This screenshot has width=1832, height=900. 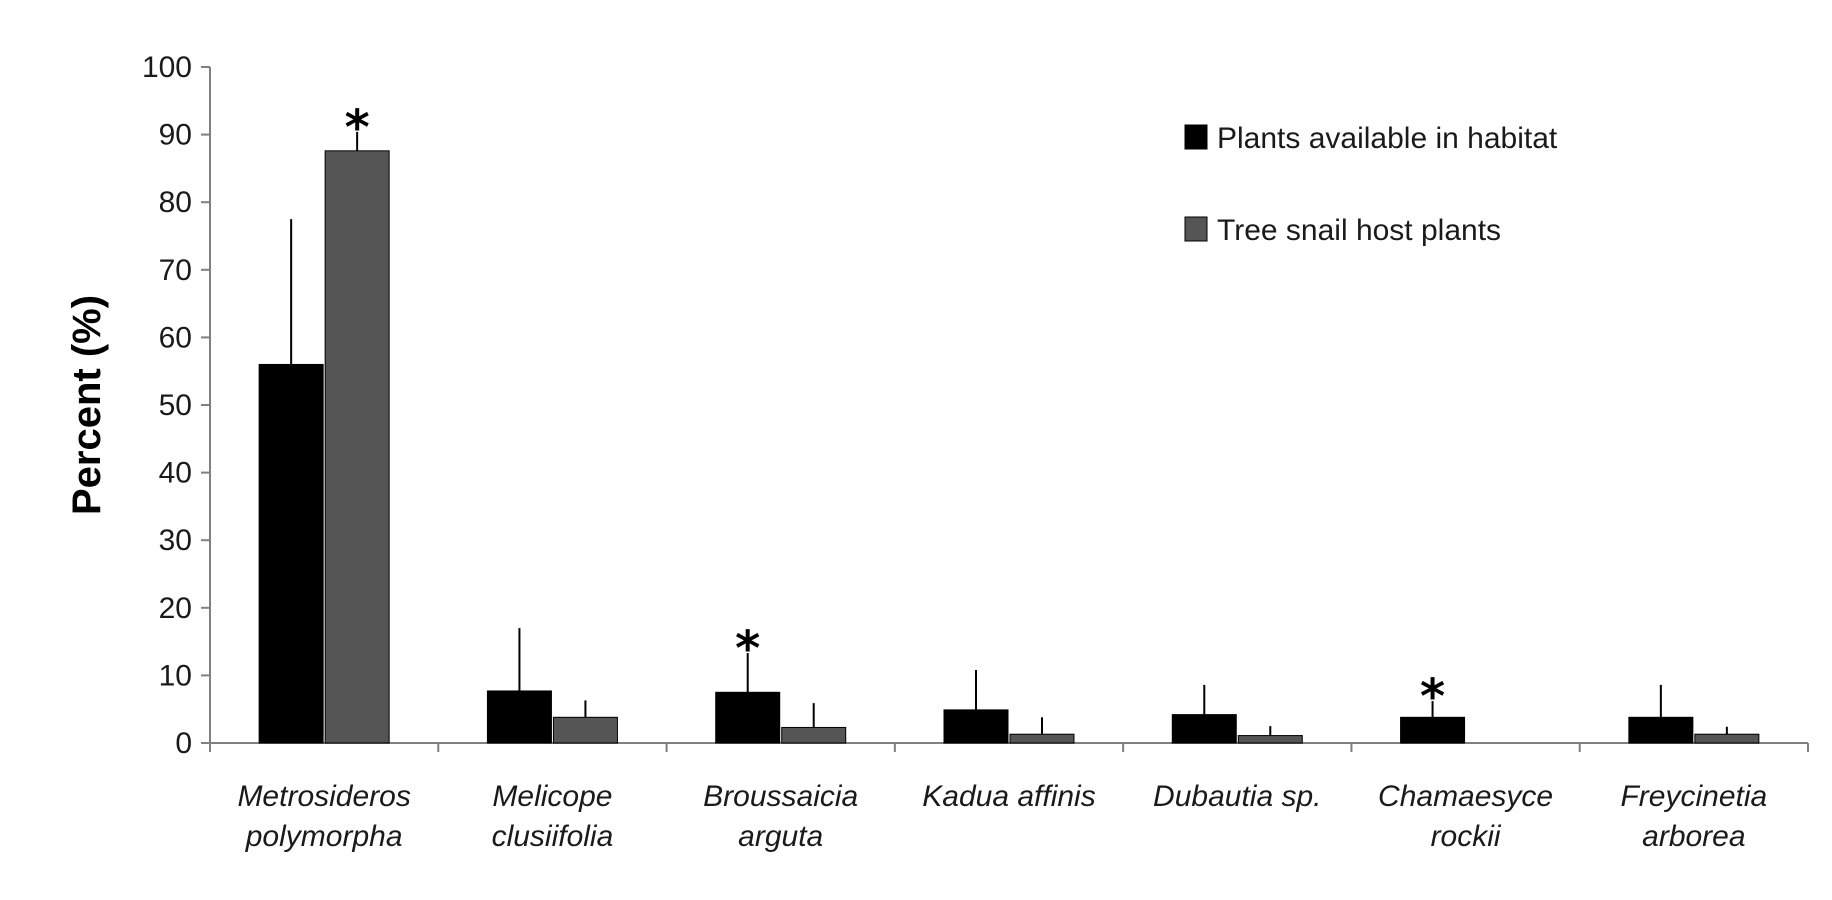 What do you see at coordinates (323, 796) in the screenshot?
I see `category-label-line: Metrosideros` at bounding box center [323, 796].